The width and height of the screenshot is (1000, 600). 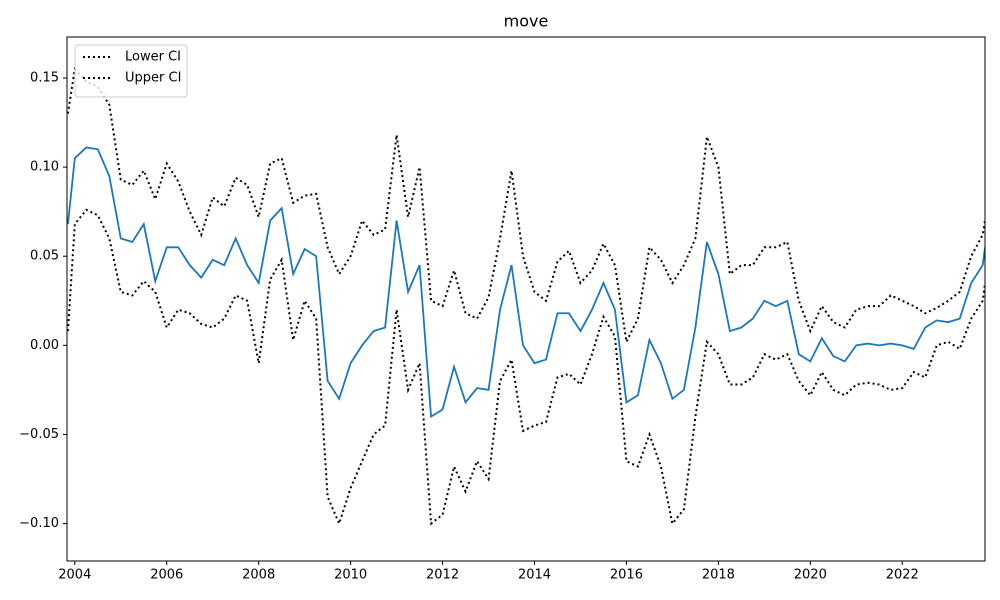 What do you see at coordinates (166, 575) in the screenshot?
I see `x-tick-label: 2006` at bounding box center [166, 575].